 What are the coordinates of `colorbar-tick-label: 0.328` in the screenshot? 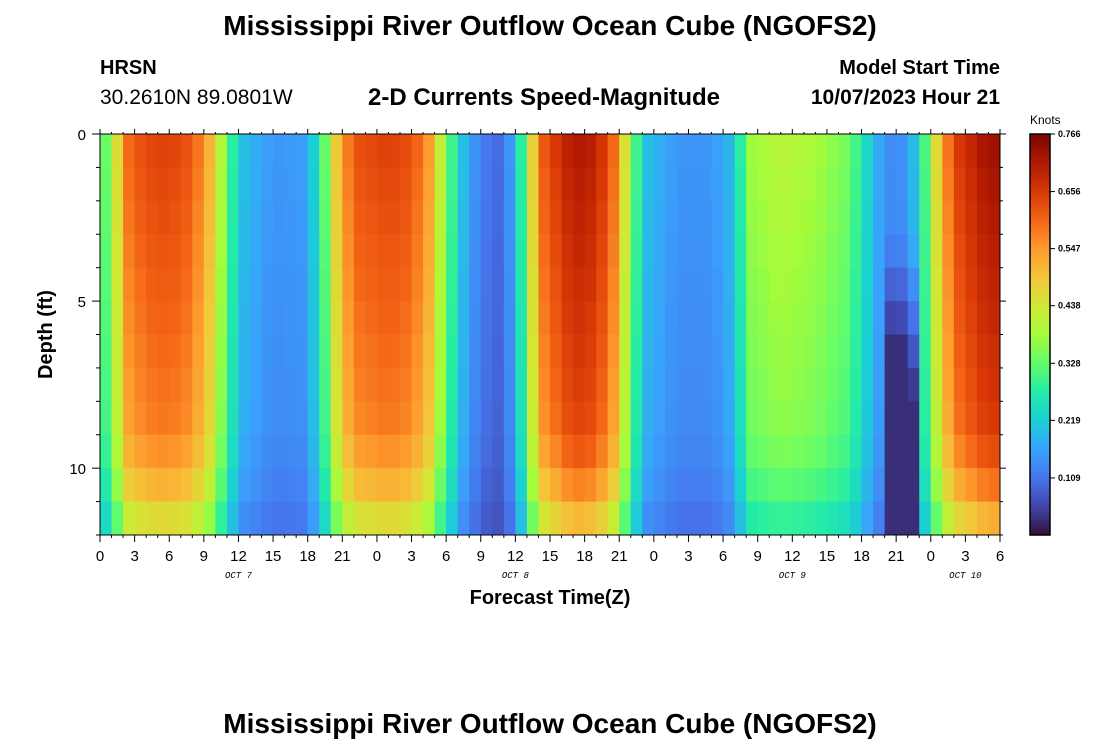 It's located at (1069, 363).